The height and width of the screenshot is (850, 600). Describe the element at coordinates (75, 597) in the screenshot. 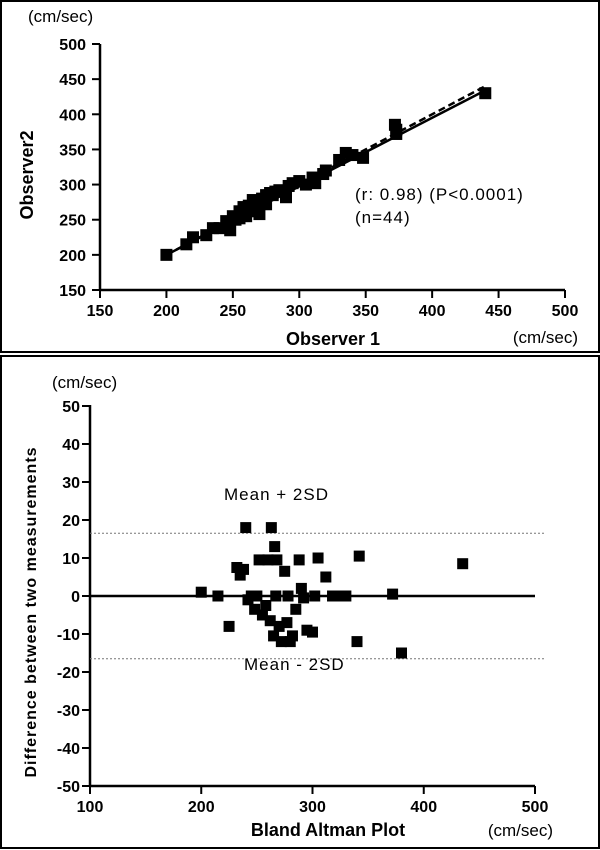

I see `y-tick-label: 0` at that location.